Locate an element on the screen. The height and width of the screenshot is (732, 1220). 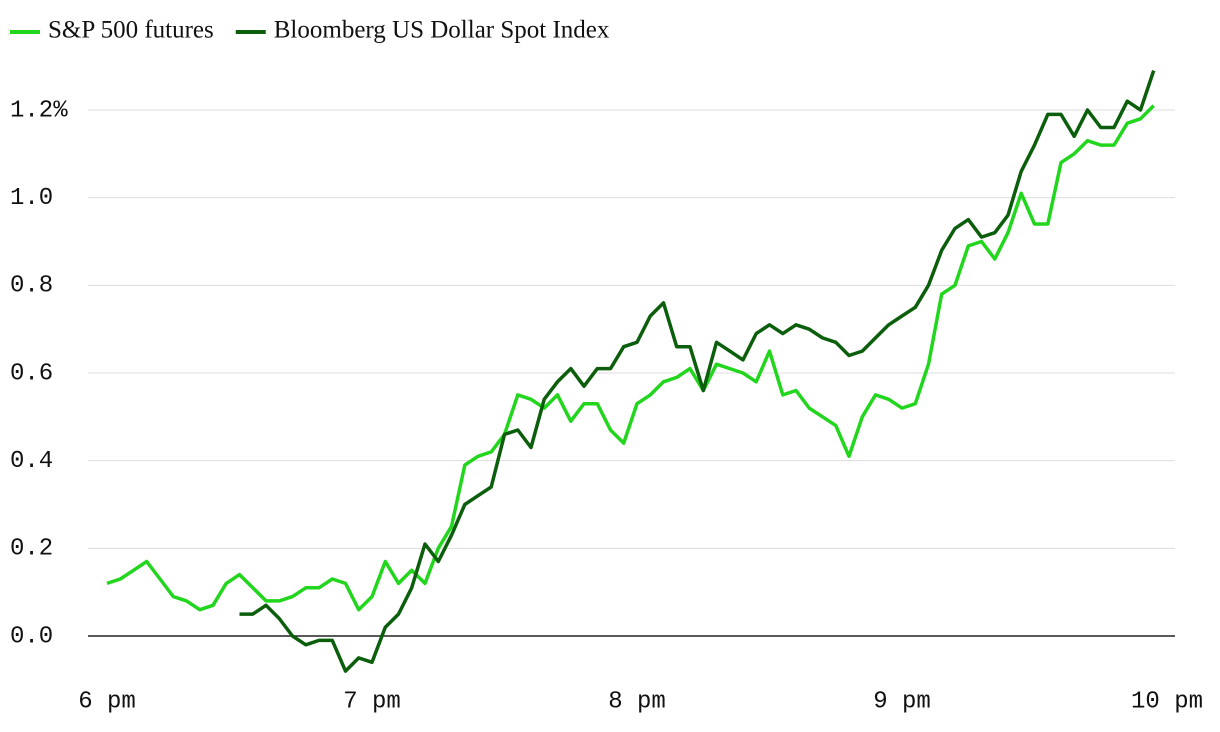
y-tick-label: 0.8 is located at coordinates (31, 286).